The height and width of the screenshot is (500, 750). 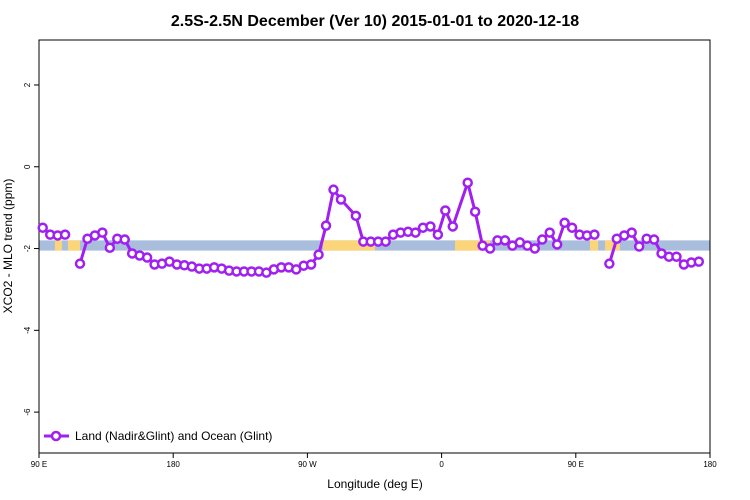 What do you see at coordinates (27, 412) in the screenshot?
I see `y-tick-label: -6` at bounding box center [27, 412].